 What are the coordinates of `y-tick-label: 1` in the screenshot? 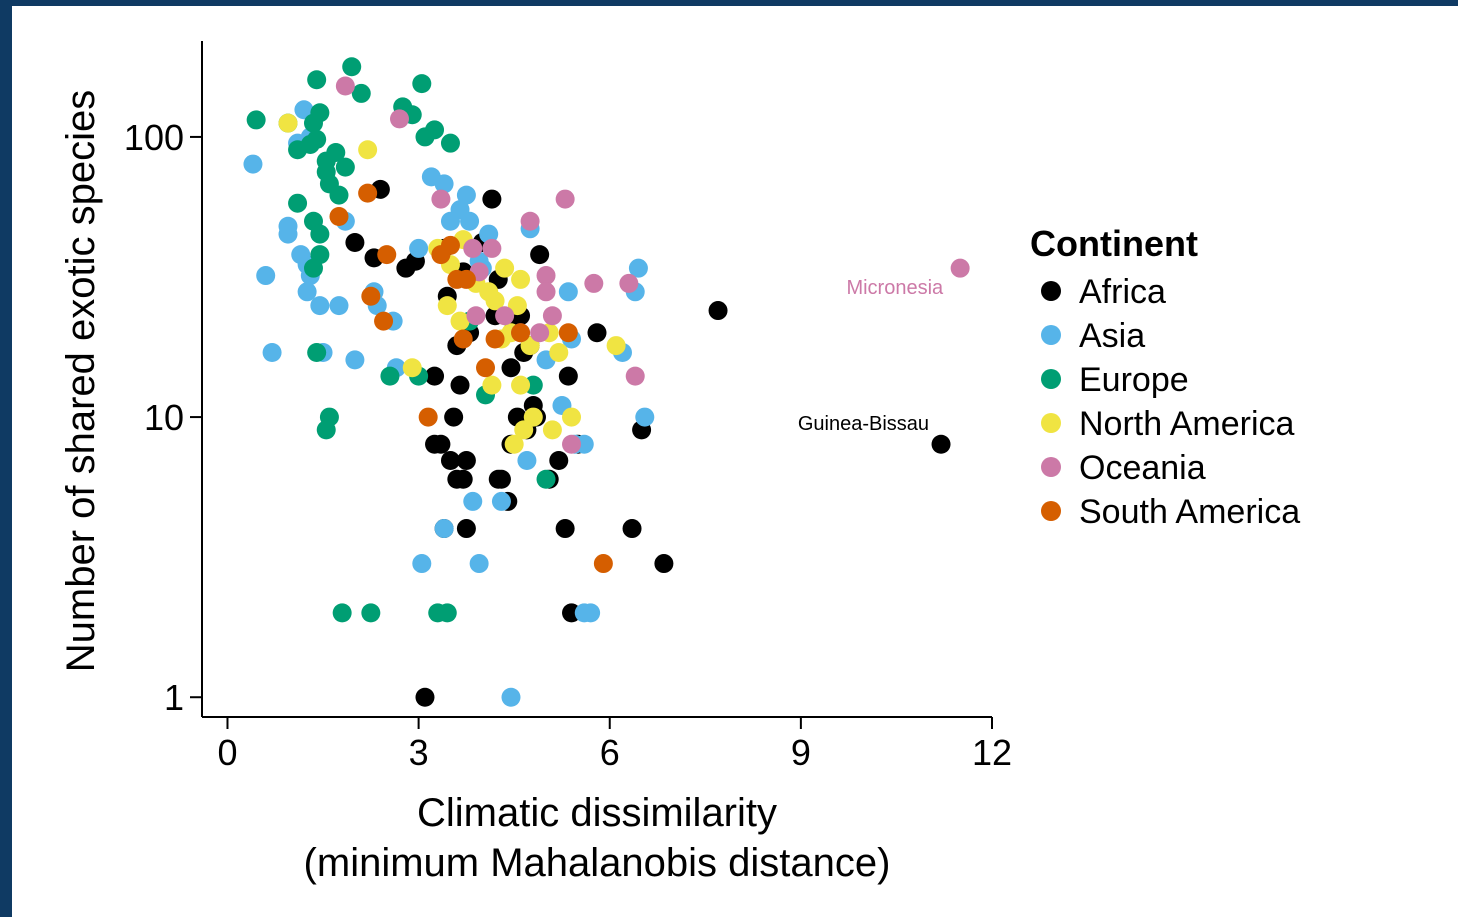 It's located at (174, 697).